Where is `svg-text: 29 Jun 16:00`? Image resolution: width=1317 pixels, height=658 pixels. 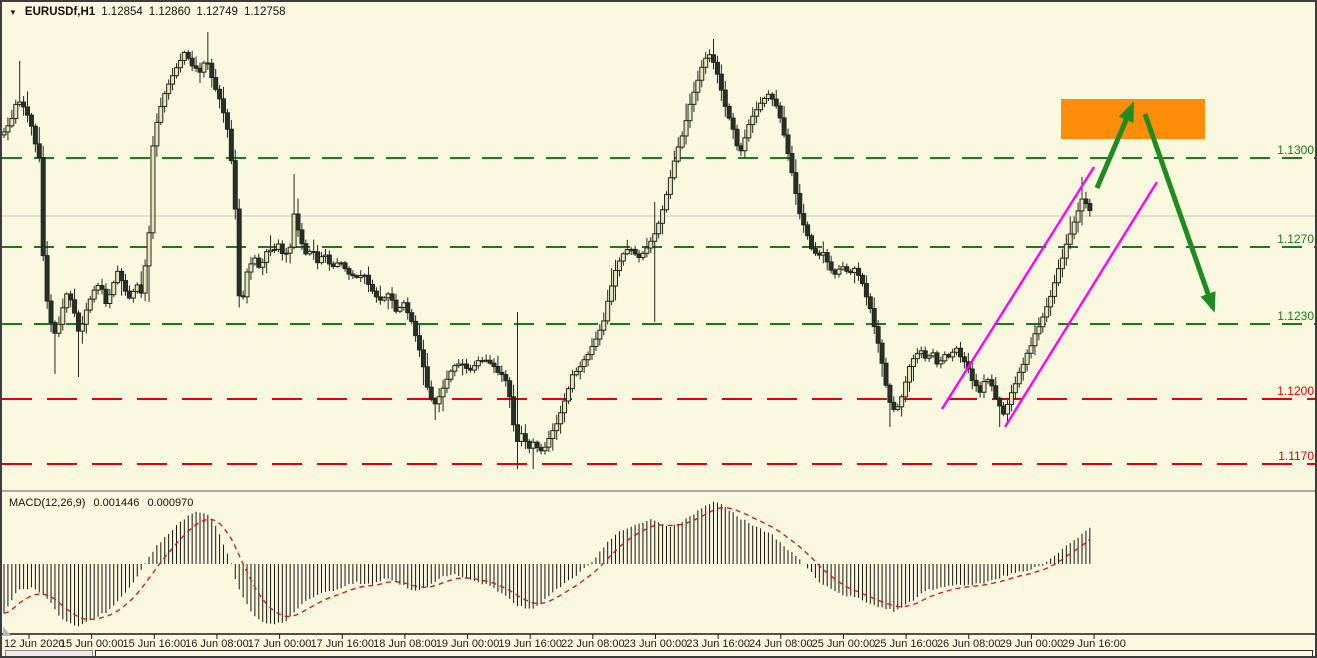 svg-text: 29 Jun 16:00 is located at coordinates (1094, 644).